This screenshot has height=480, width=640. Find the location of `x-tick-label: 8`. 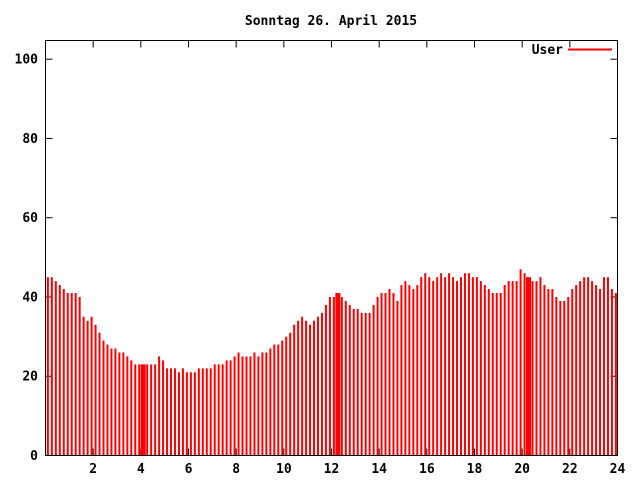

x-tick-label: 8 is located at coordinates (236, 469).